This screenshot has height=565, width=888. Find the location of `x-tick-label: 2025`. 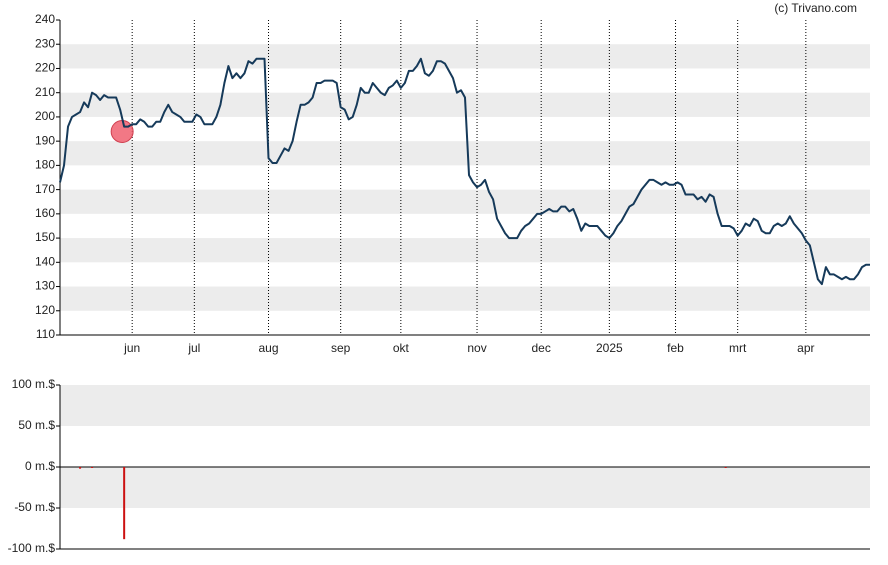

x-tick-label: 2025 is located at coordinates (609, 348).